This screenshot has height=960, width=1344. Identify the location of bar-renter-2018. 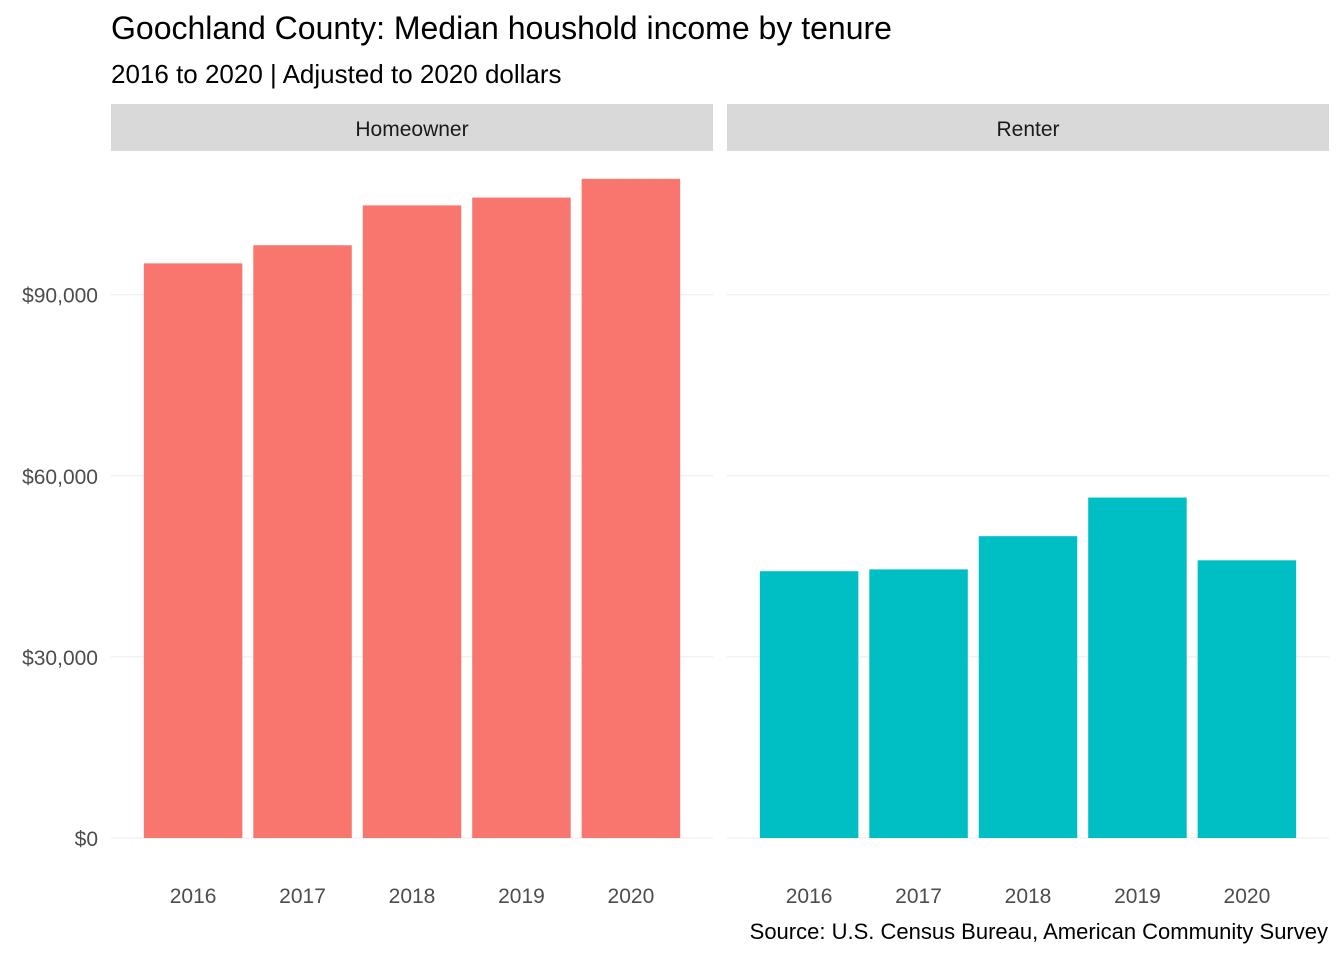
(1028, 687).